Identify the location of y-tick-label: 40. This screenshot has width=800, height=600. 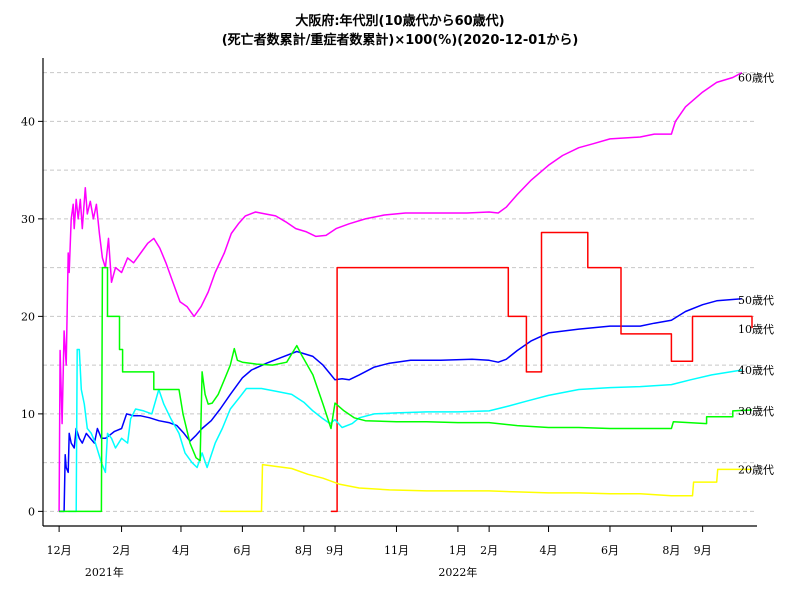
(28, 121).